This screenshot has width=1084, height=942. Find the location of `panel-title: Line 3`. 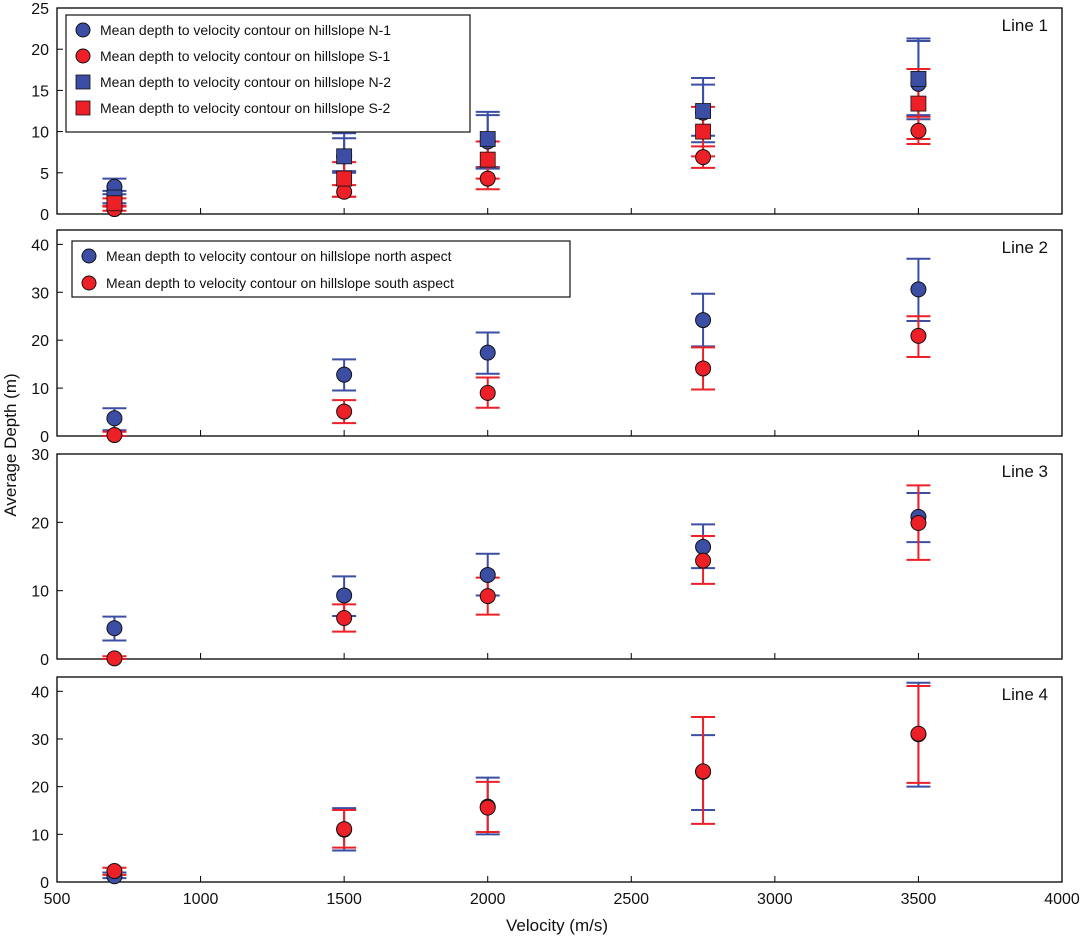

panel-title: Line 3 is located at coordinates (1025, 471).